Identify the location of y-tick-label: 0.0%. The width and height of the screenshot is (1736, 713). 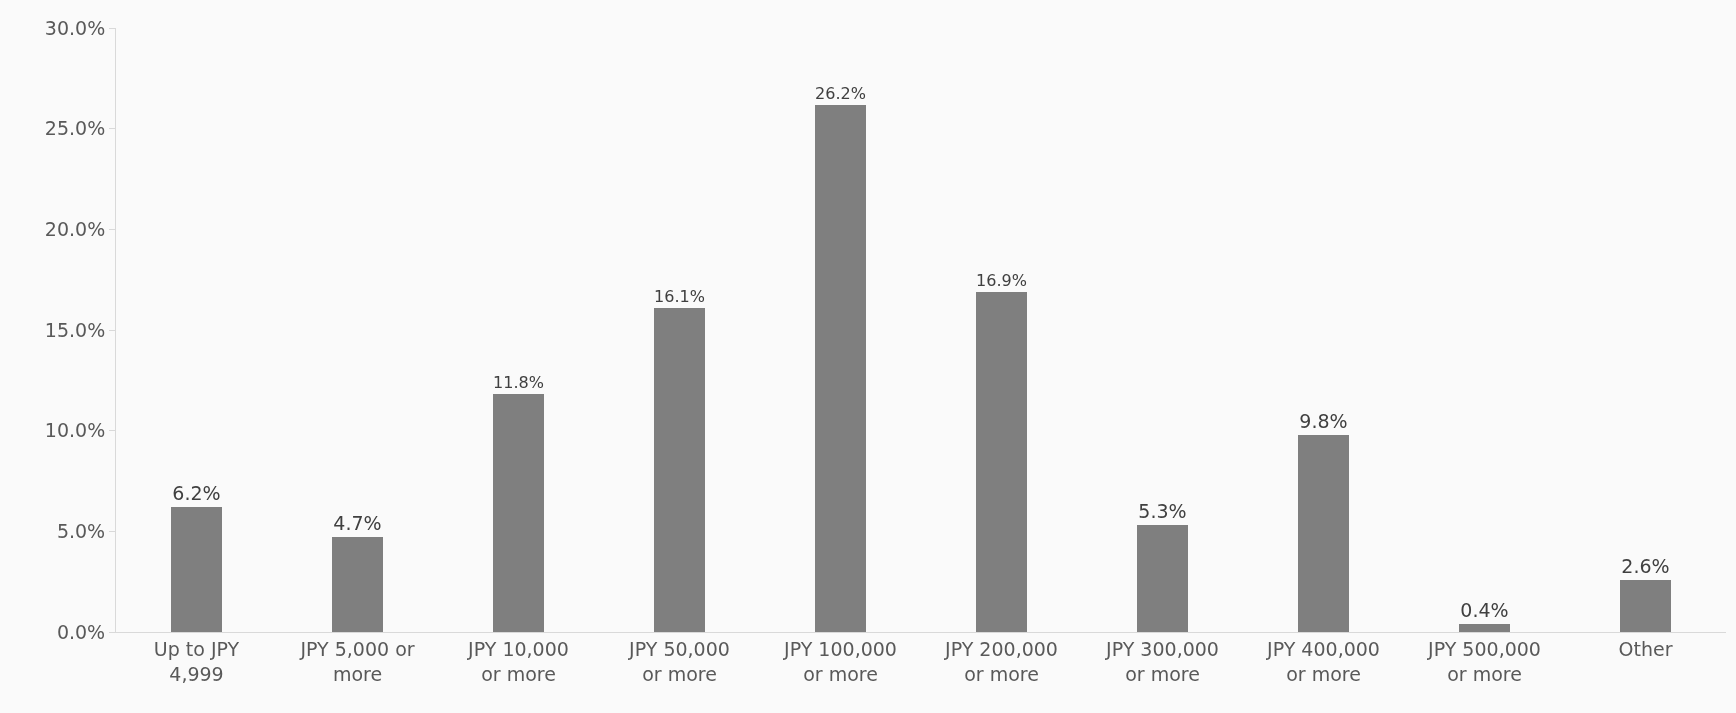
(81, 631).